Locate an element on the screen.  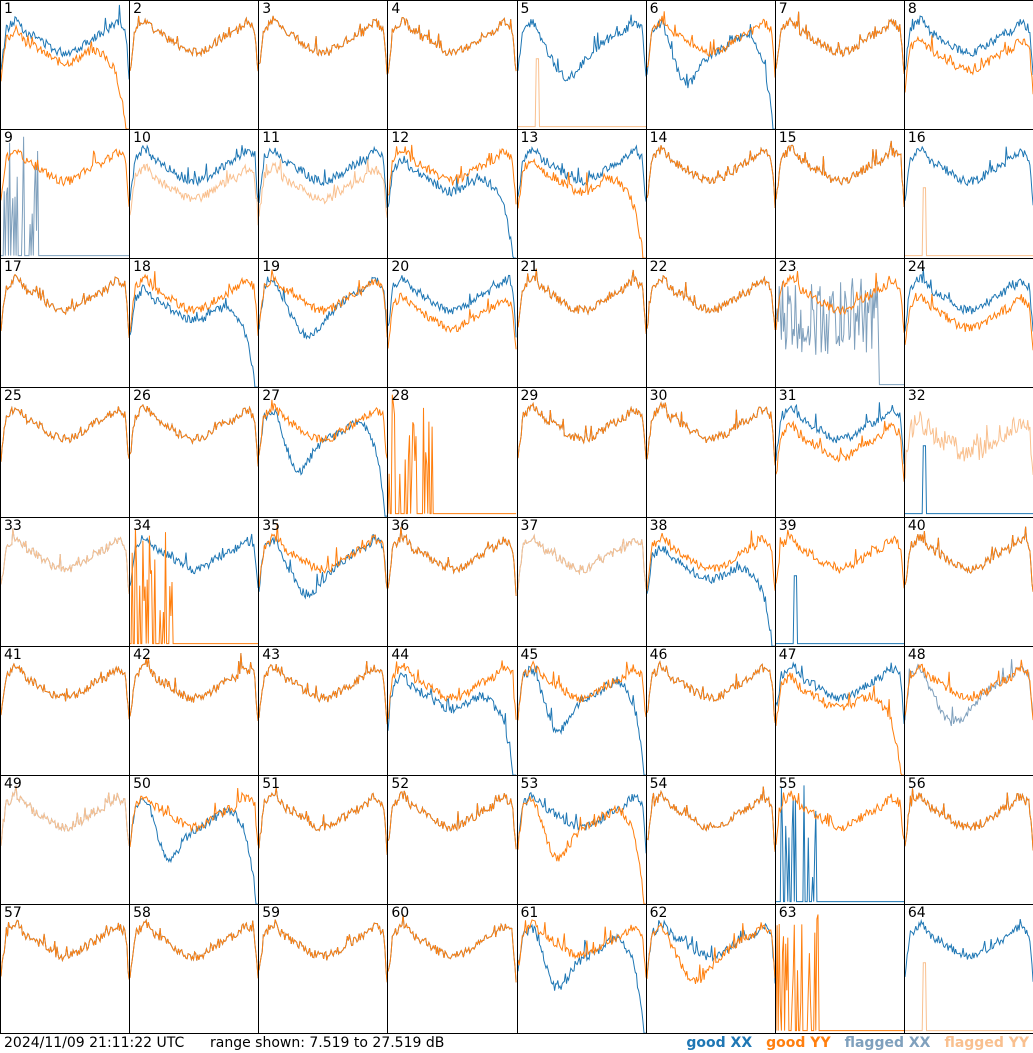
panel-label-10: 10 is located at coordinates (142, 138).